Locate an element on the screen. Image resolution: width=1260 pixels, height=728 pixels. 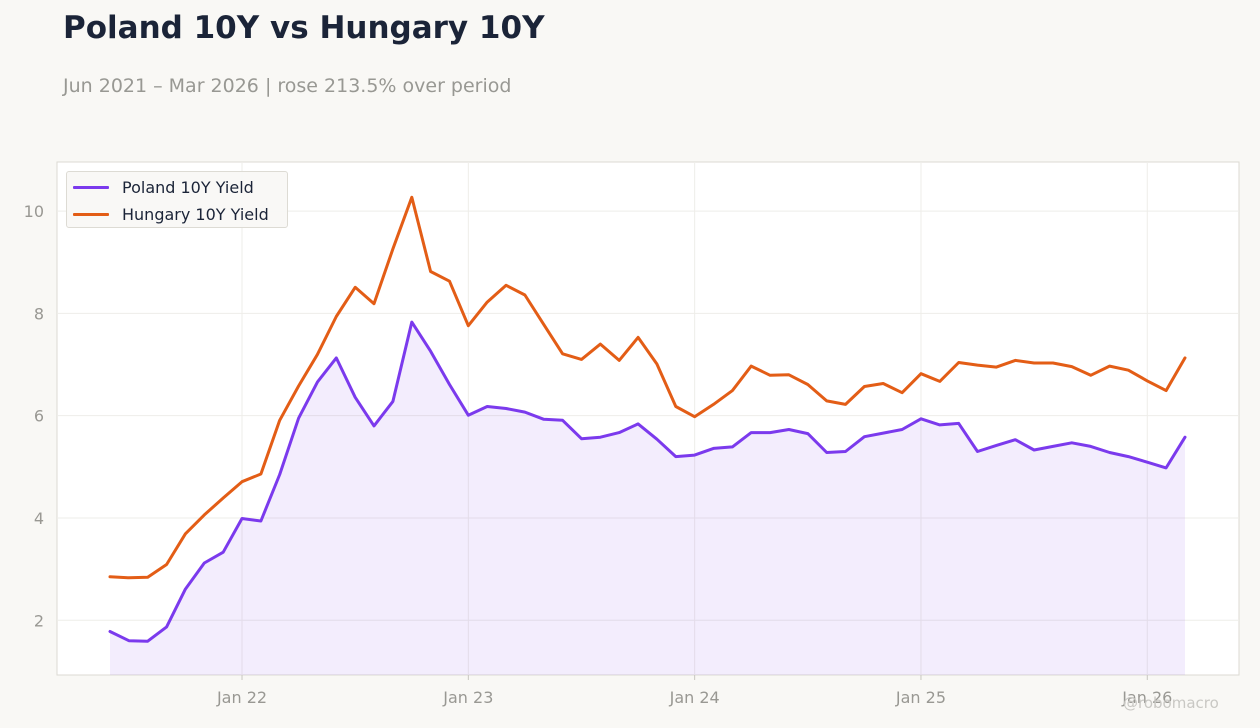
chart-title: Poland 10Y vs Hungary 10Y is located at coordinates (304, 28).